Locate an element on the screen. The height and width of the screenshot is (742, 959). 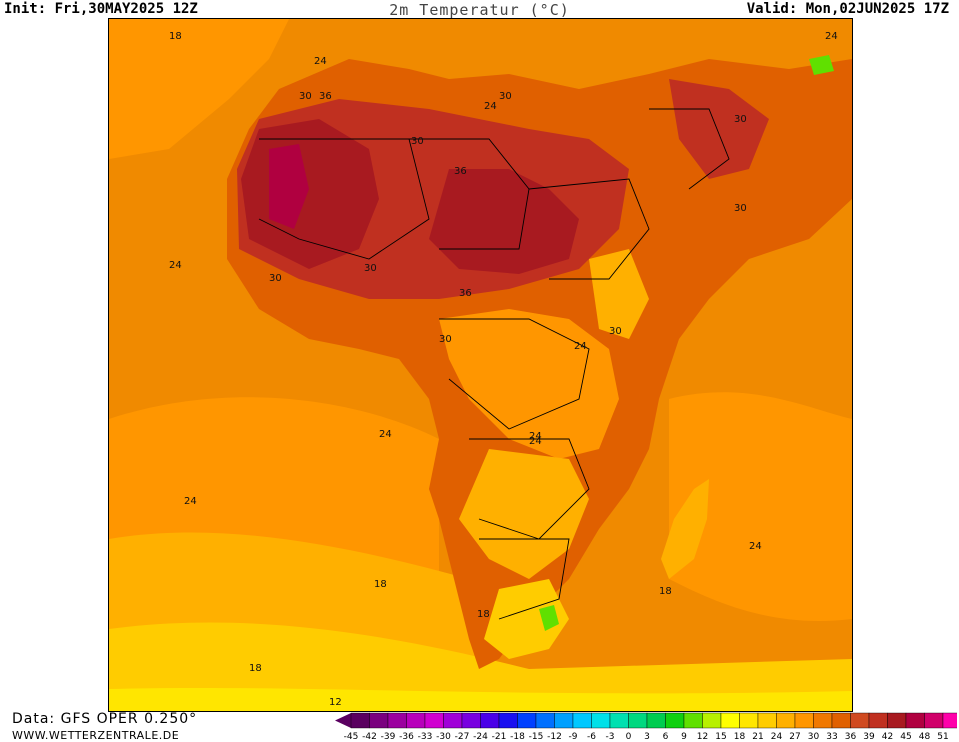
extreme-heat-core is located at coordinates (289, 186).